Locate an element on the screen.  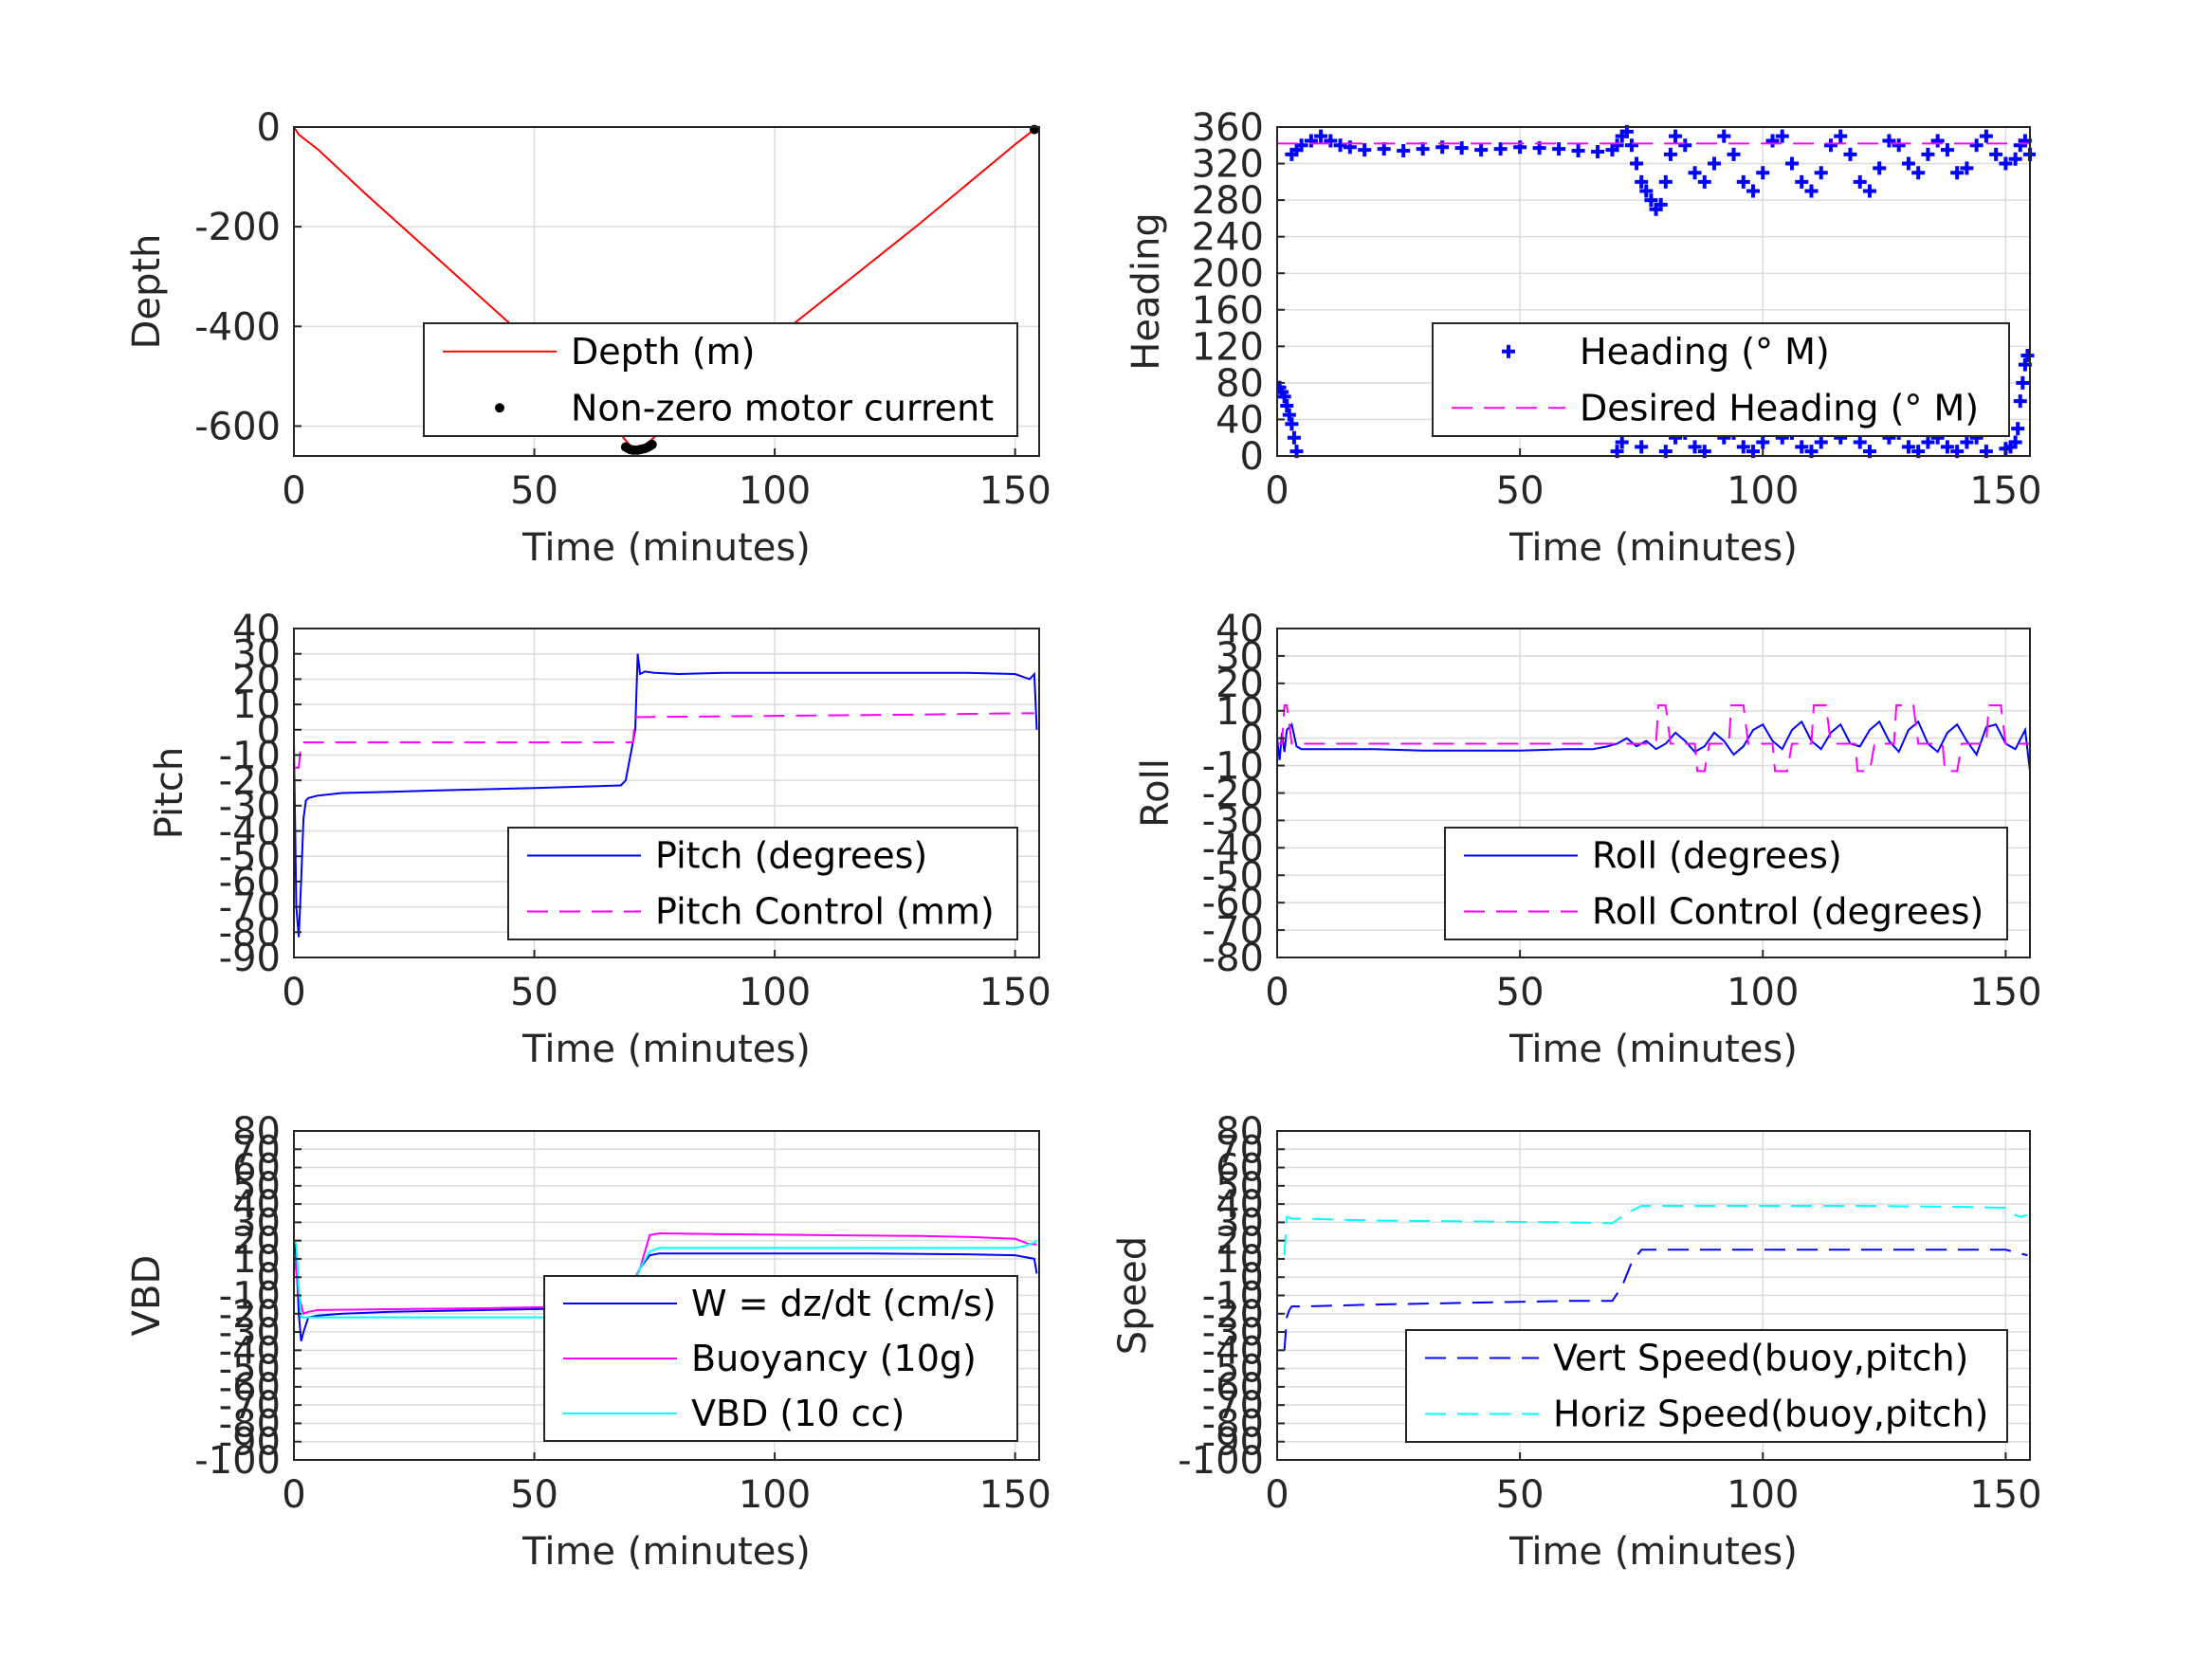
roll-ytick-label: -50 is located at coordinates (1233, 876).